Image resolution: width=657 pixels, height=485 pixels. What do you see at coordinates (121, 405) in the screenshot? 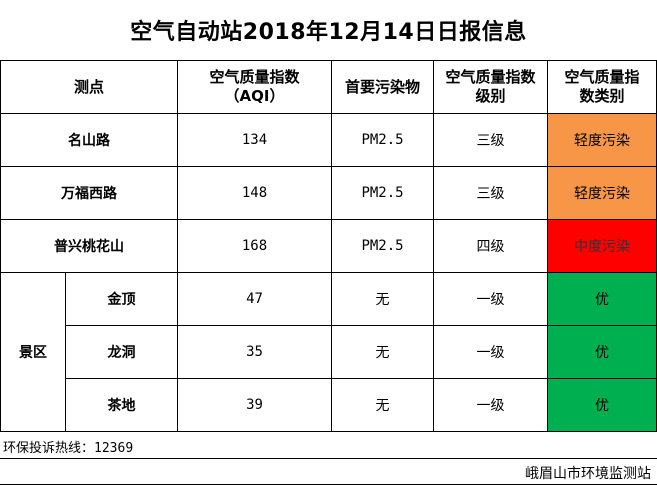
I see `site-name: 茶地` at bounding box center [121, 405].